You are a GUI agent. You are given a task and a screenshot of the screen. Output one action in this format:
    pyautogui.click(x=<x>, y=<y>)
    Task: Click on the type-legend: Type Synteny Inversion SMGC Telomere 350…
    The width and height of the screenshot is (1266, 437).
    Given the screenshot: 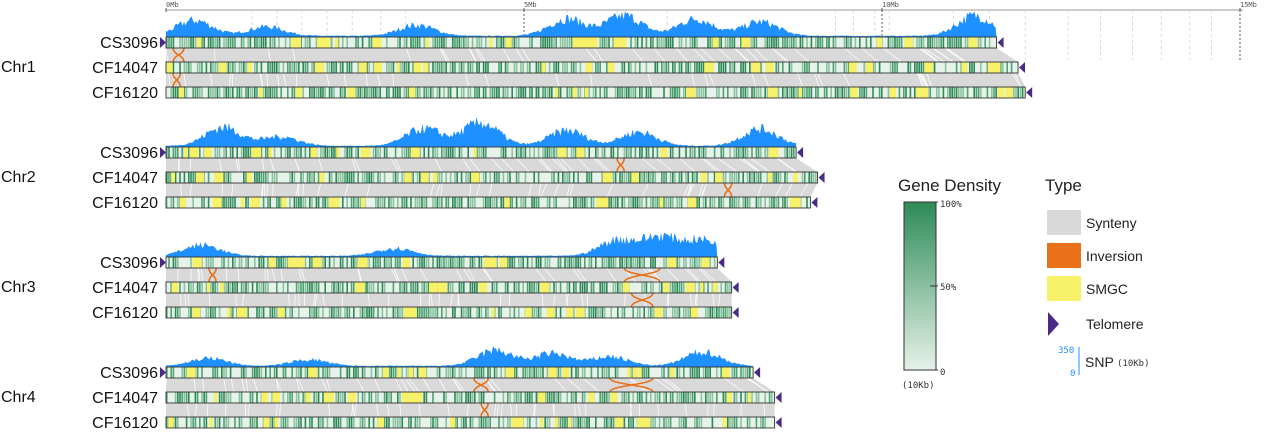 What is the action you would take?
    pyautogui.click(x=1097, y=277)
    